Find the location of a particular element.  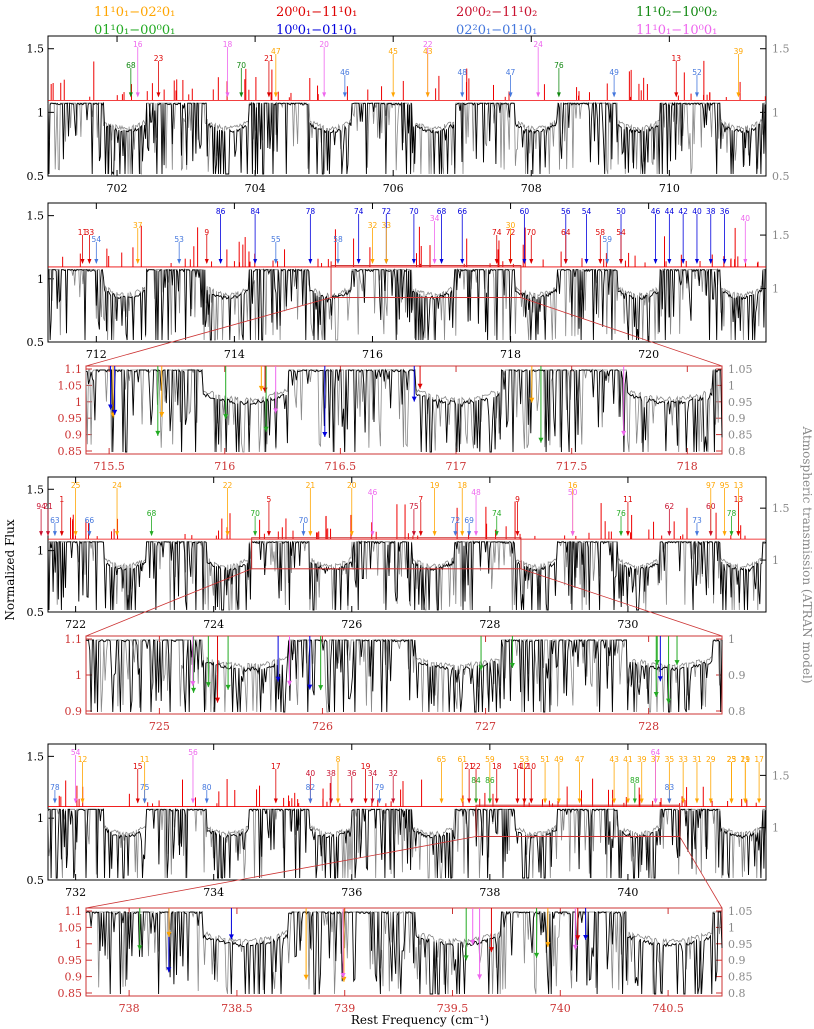

annotation-label: 80 is located at coordinates (207, 787).